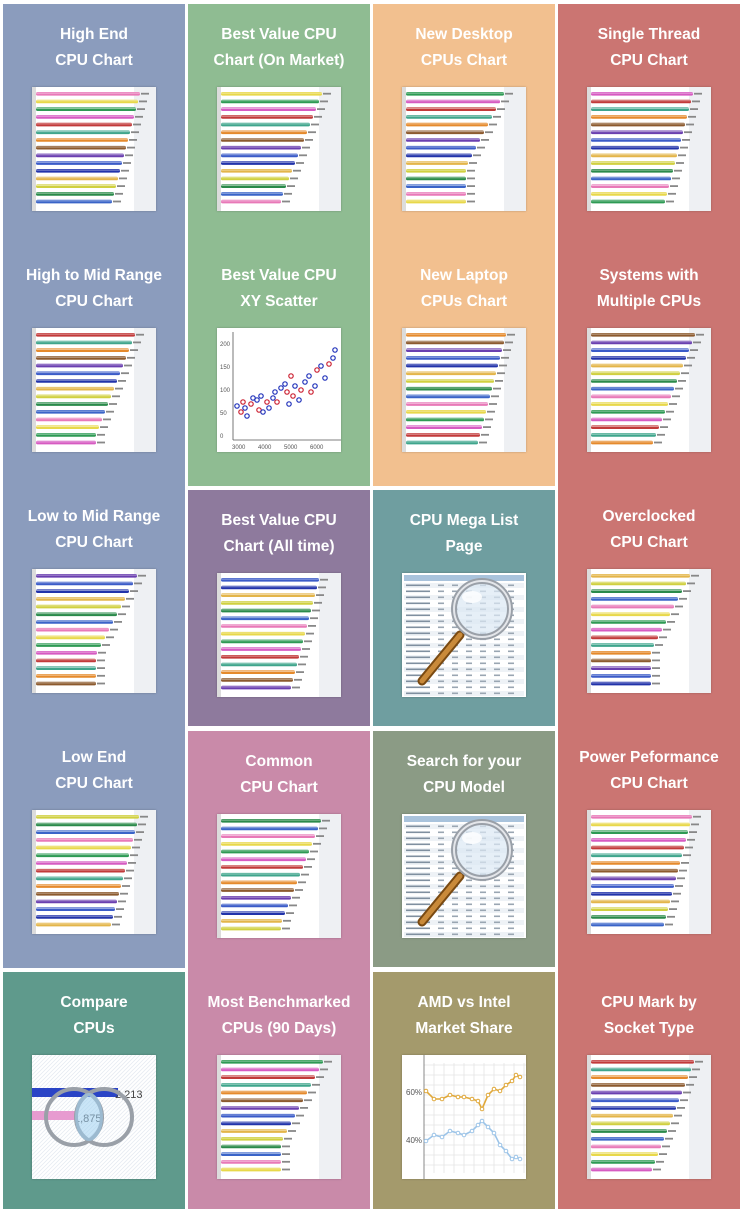 This screenshot has height=1211, width=743. I want to click on tile-title-line1: Most Benchmarked, so click(279, 1002).